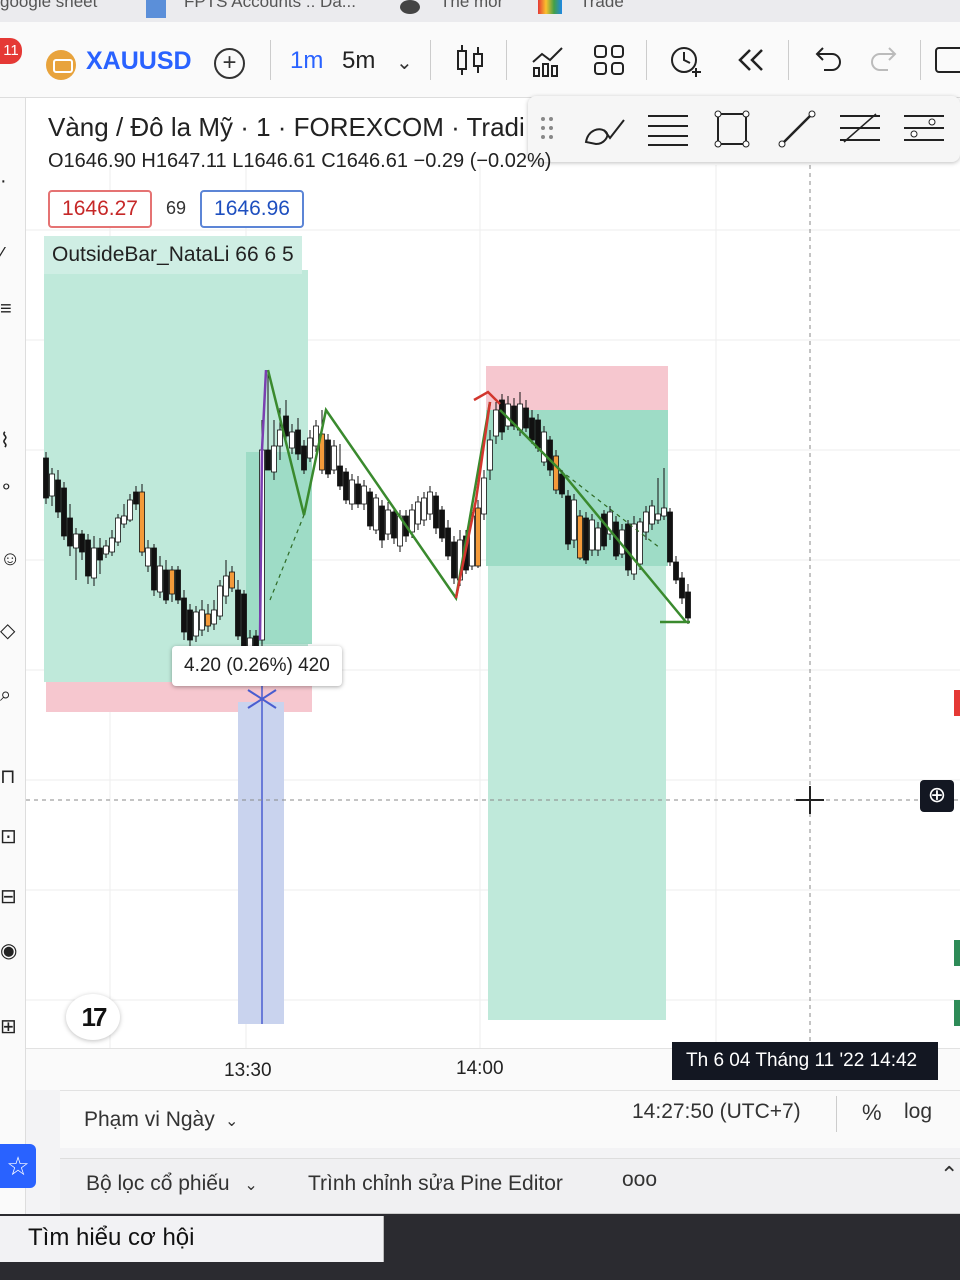 This screenshot has height=1280, width=960. Describe the element at coordinates (716, 1111) in the screenshot. I see `timezone-clock: 14:27:50 (UTC+7)` at that location.